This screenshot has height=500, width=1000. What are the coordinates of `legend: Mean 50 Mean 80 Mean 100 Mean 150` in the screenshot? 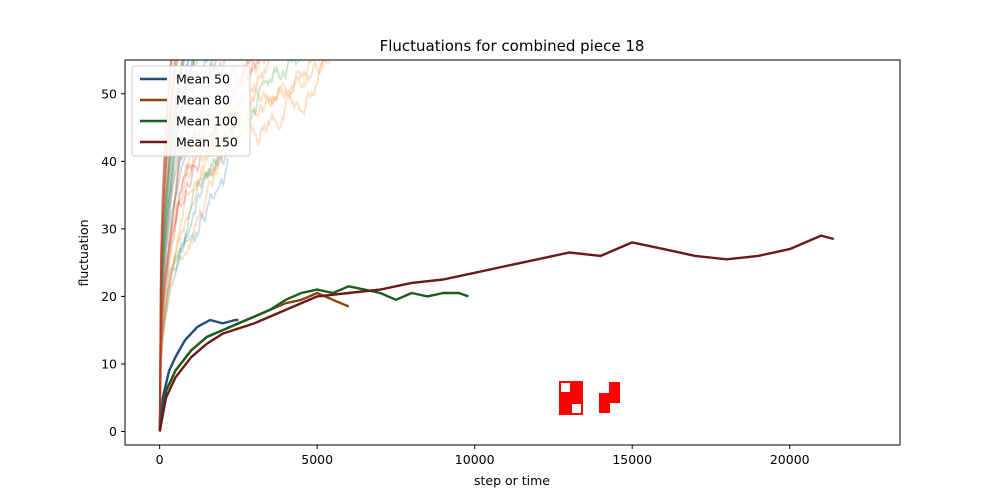 It's located at (191, 111).